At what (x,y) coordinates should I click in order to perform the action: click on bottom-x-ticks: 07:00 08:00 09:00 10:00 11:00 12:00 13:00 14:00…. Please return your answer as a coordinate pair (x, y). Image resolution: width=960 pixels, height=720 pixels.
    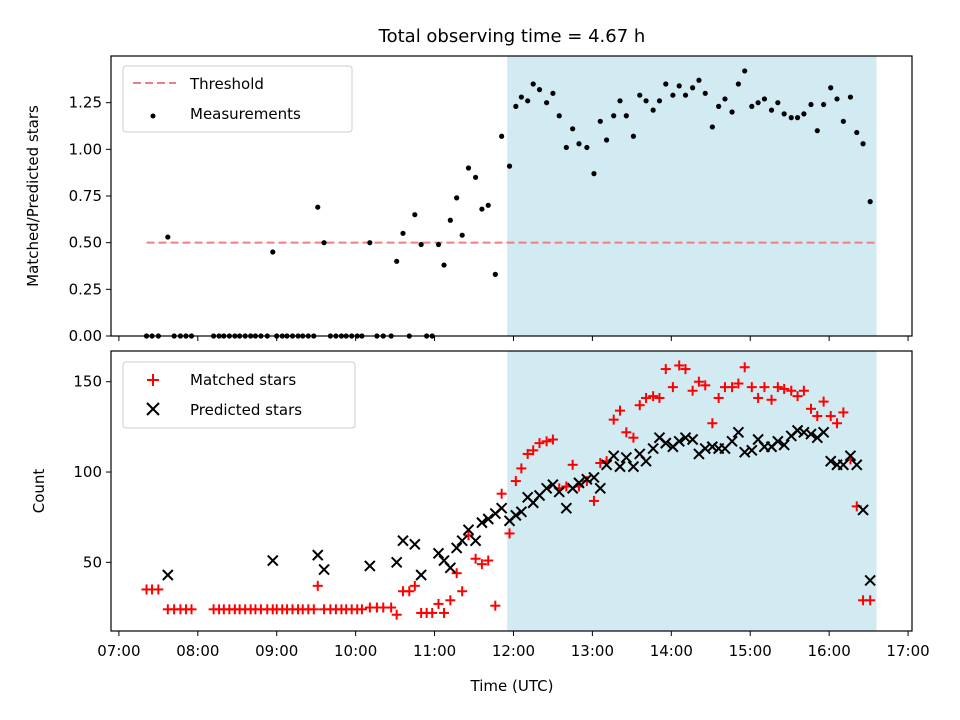
    Looking at the image, I should click on (513, 645).